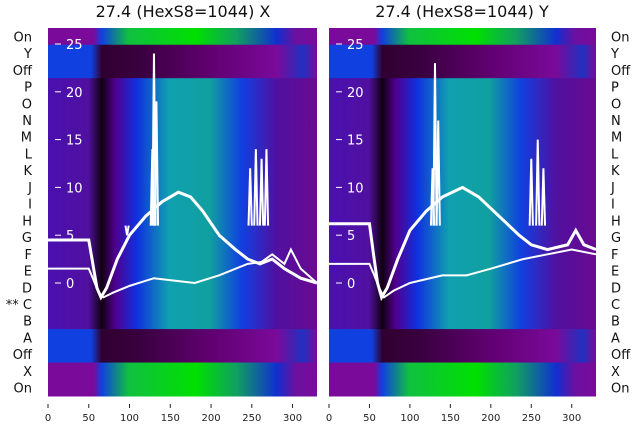 Image resolution: width=640 pixels, height=444 pixels. I want to click on line-lower, so click(183, 273).